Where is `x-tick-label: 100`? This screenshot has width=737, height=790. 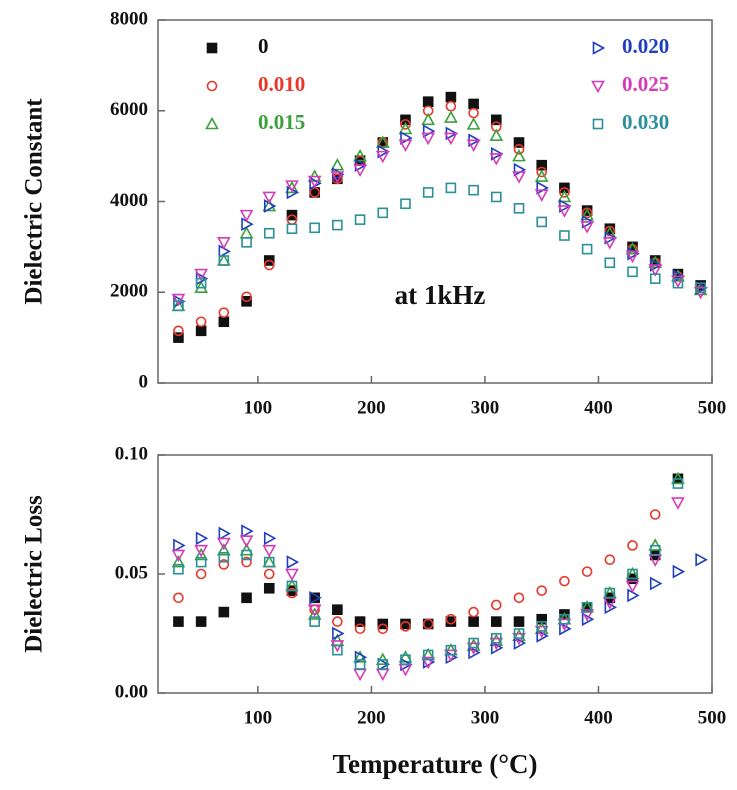
x-tick-label: 100 is located at coordinates (258, 407).